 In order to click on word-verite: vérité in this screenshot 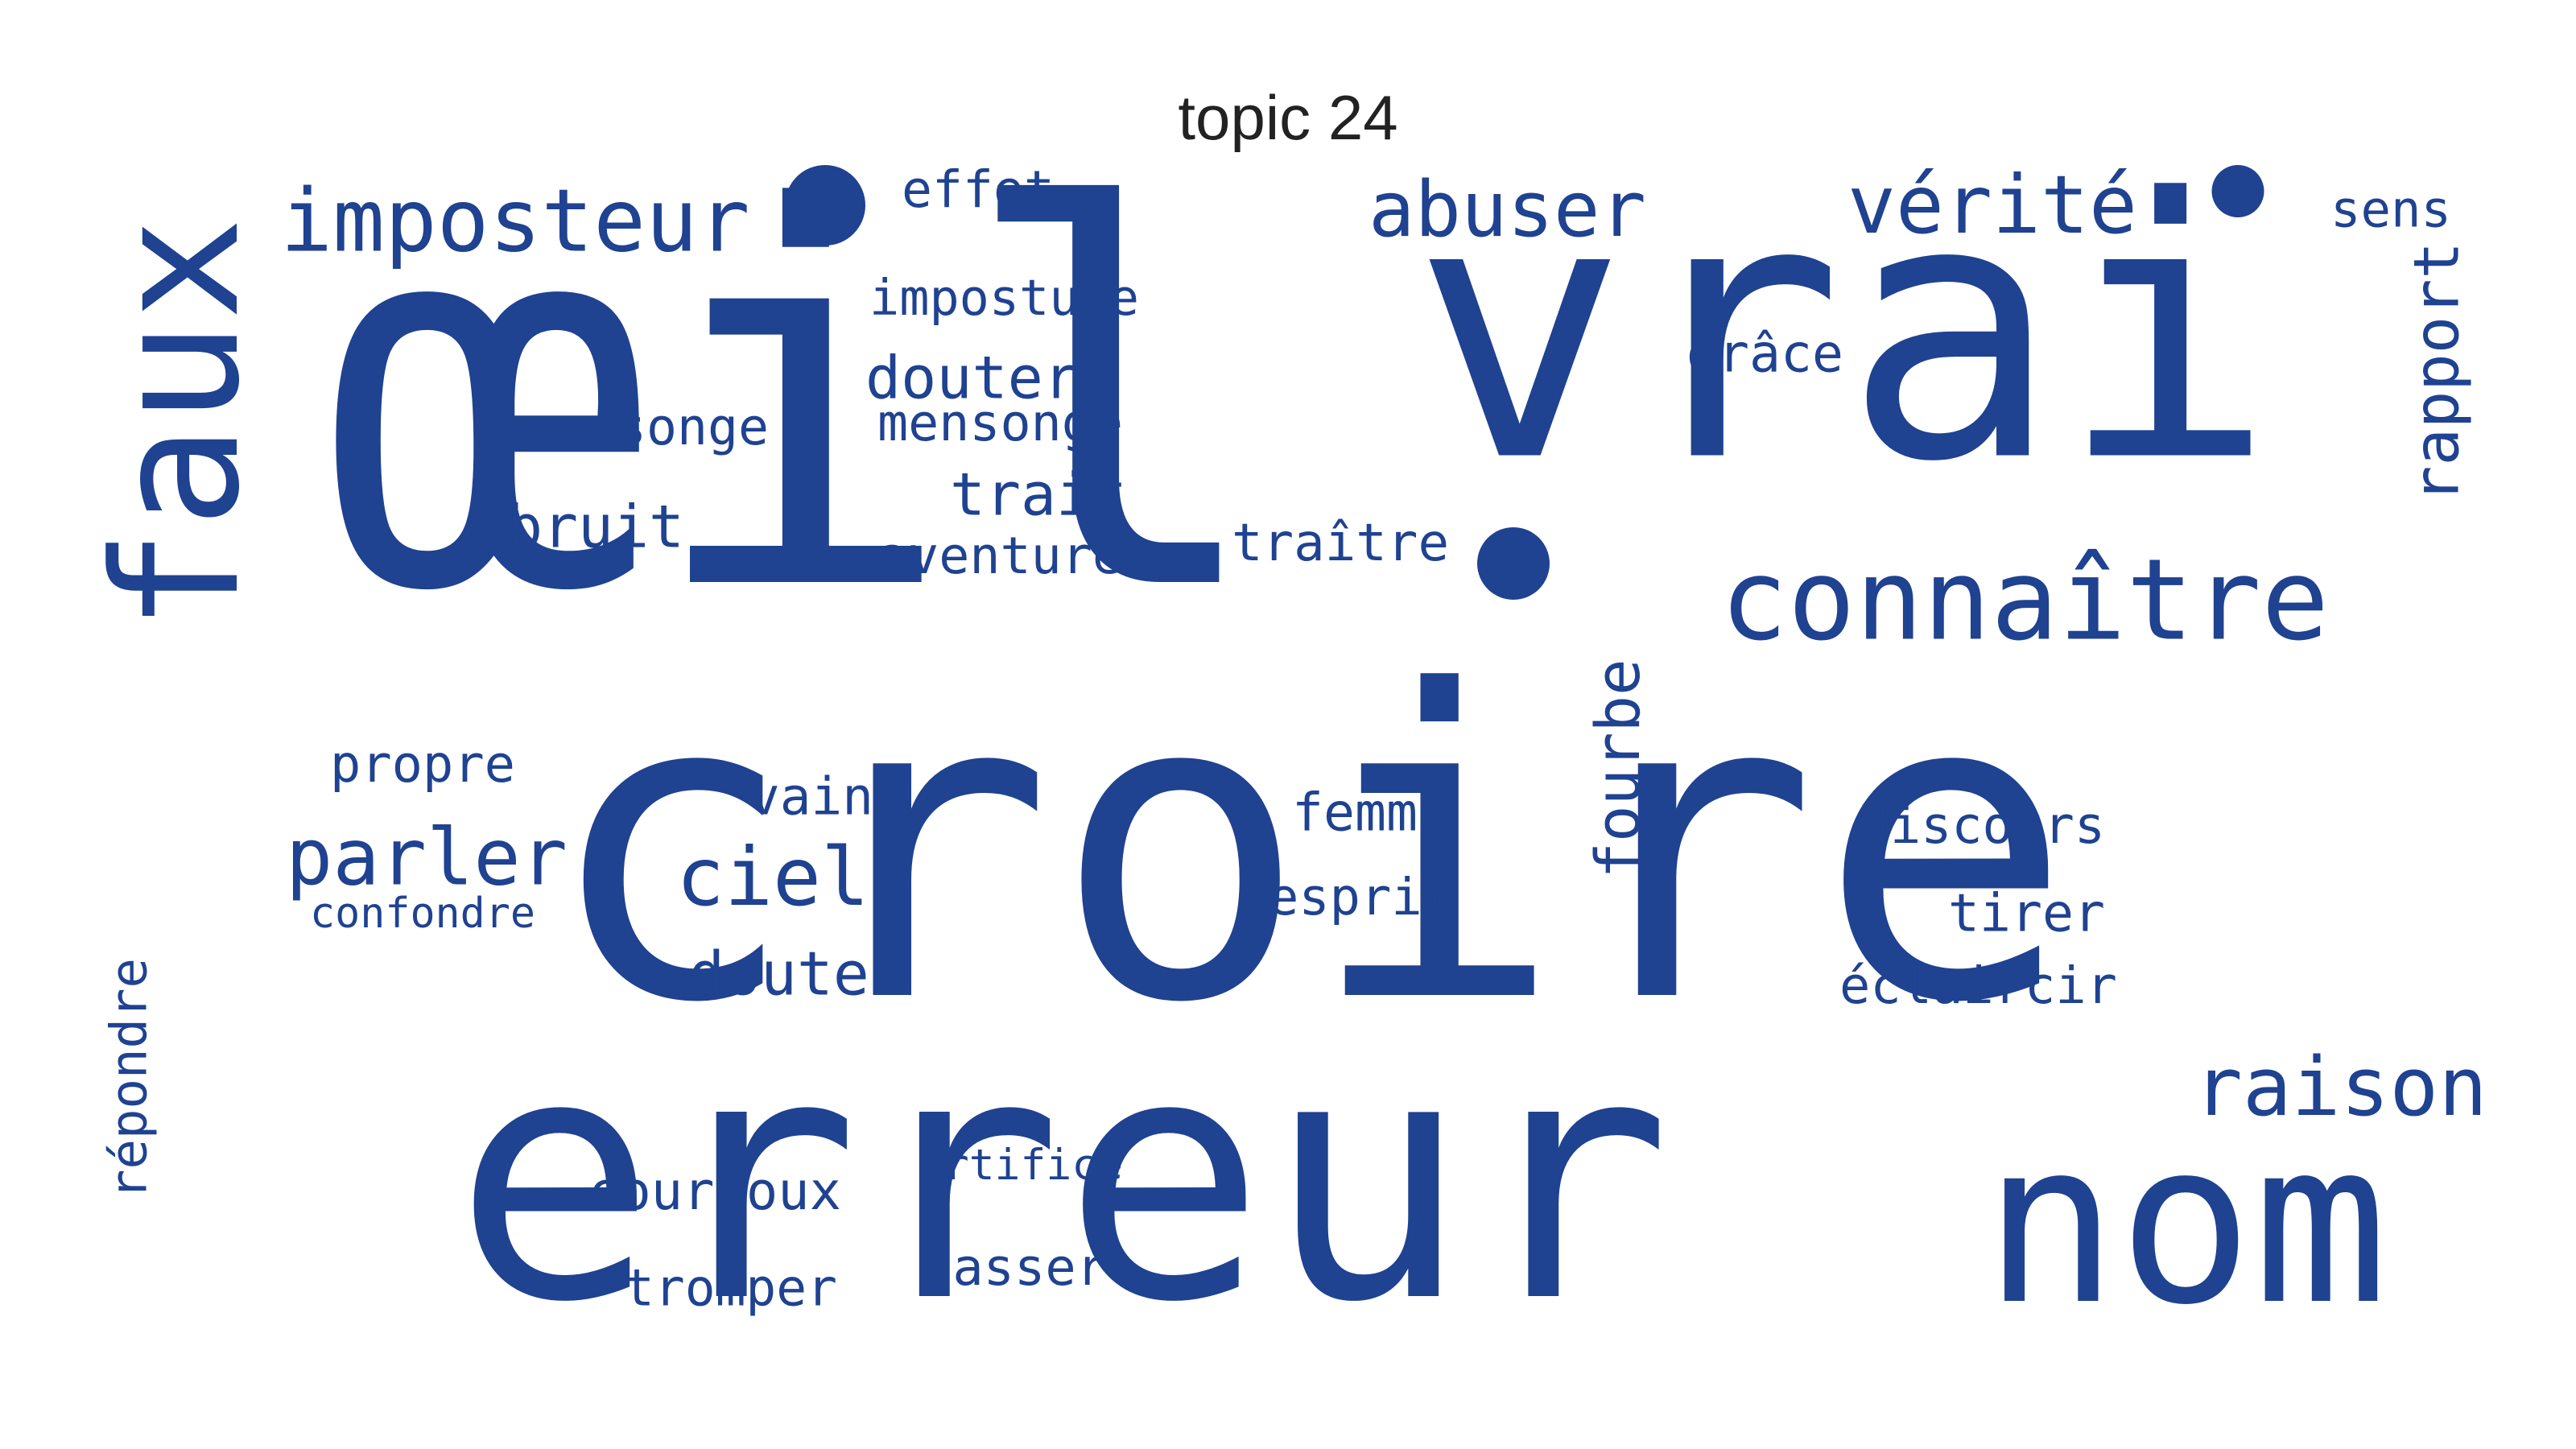, I will do `click(1992, 205)`.